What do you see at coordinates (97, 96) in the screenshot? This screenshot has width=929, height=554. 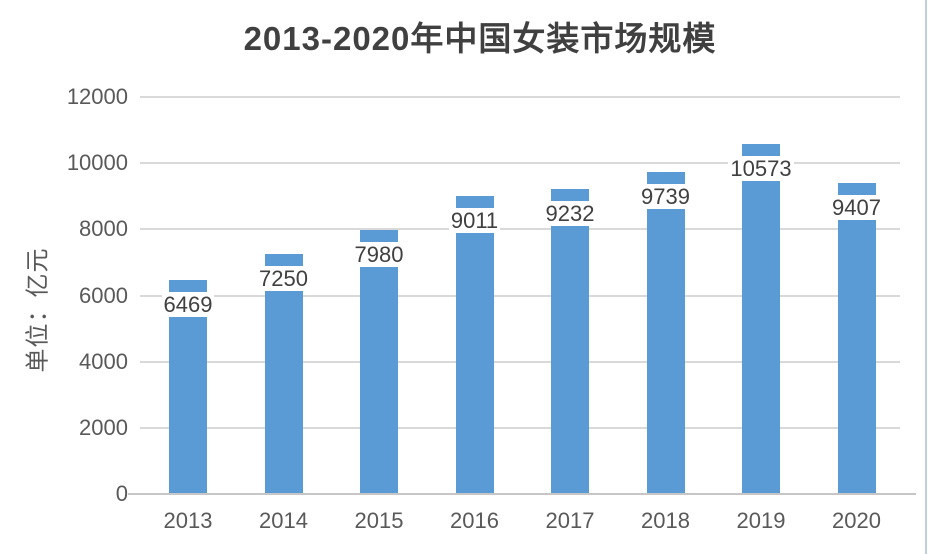 I see `y-axis-tick-label: 12000` at bounding box center [97, 96].